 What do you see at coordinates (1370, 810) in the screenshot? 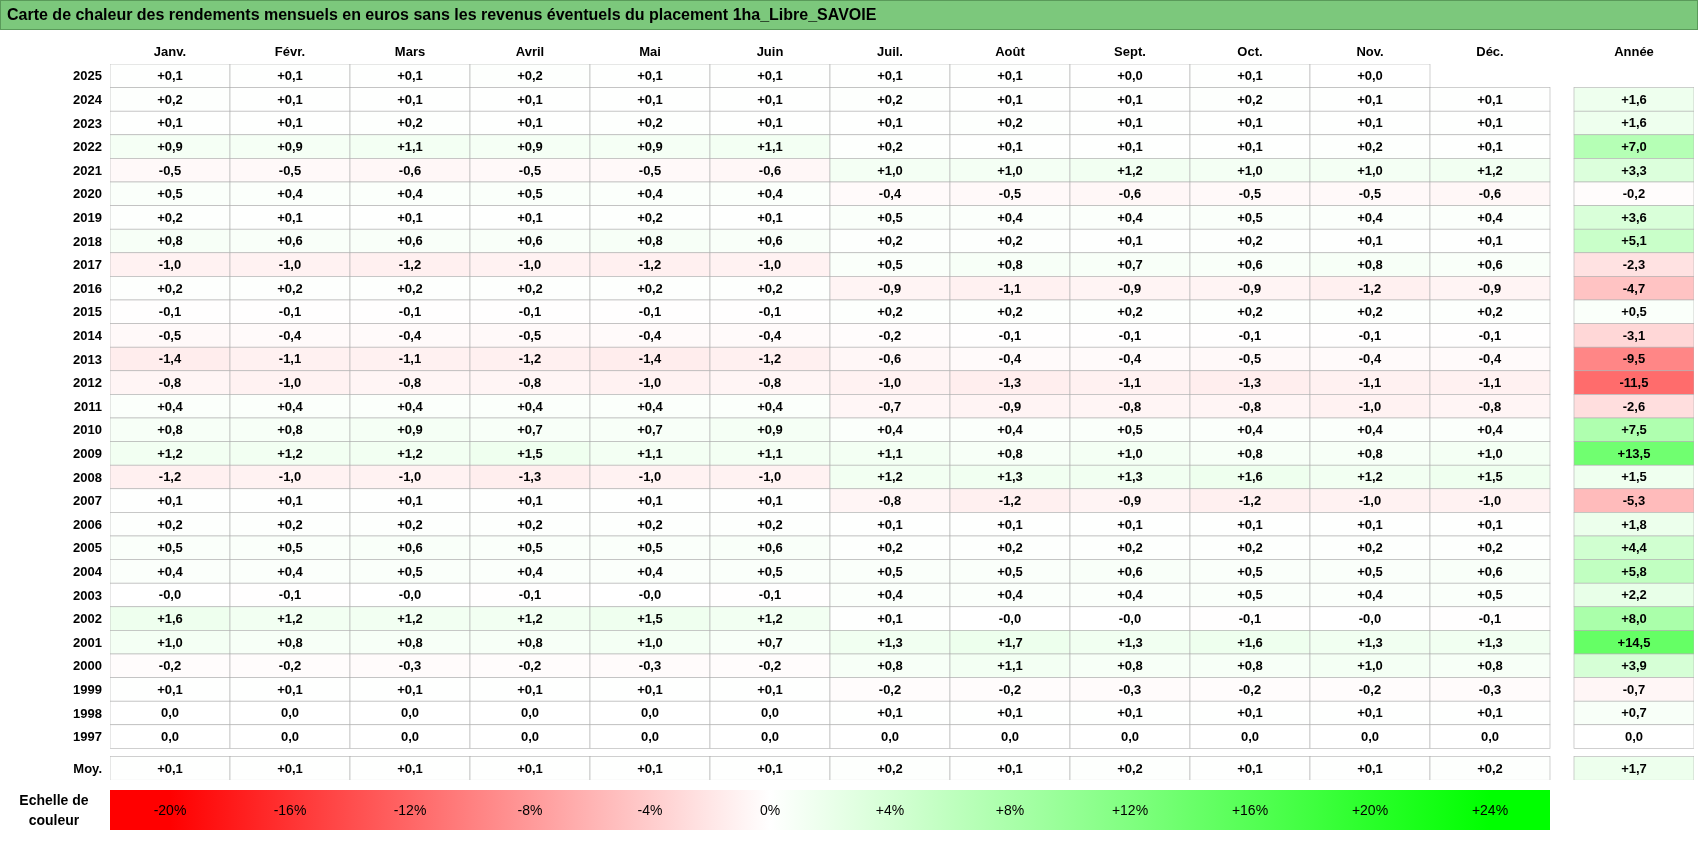
I see `color-bar-label: +20%` at bounding box center [1370, 810].